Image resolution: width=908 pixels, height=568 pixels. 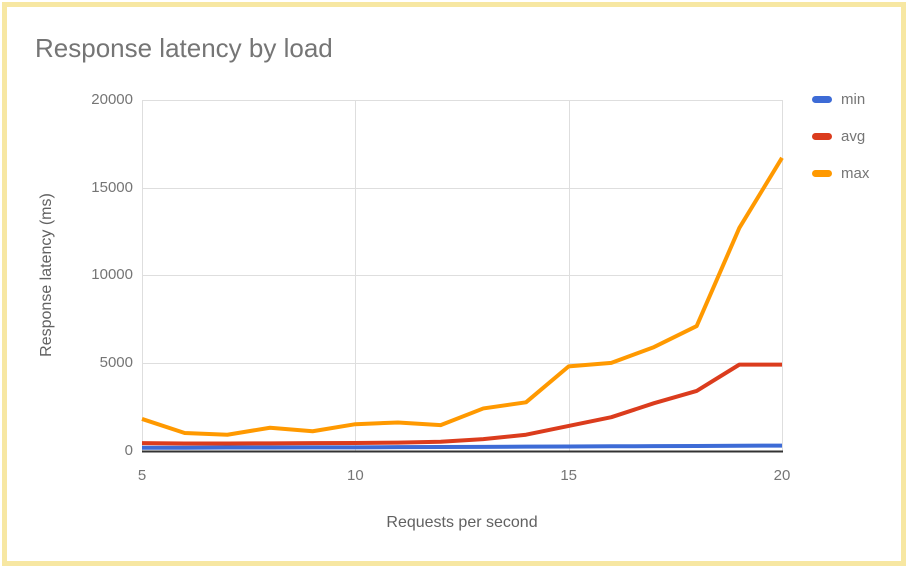 I want to click on legend-label-max: max, so click(x=855, y=173).